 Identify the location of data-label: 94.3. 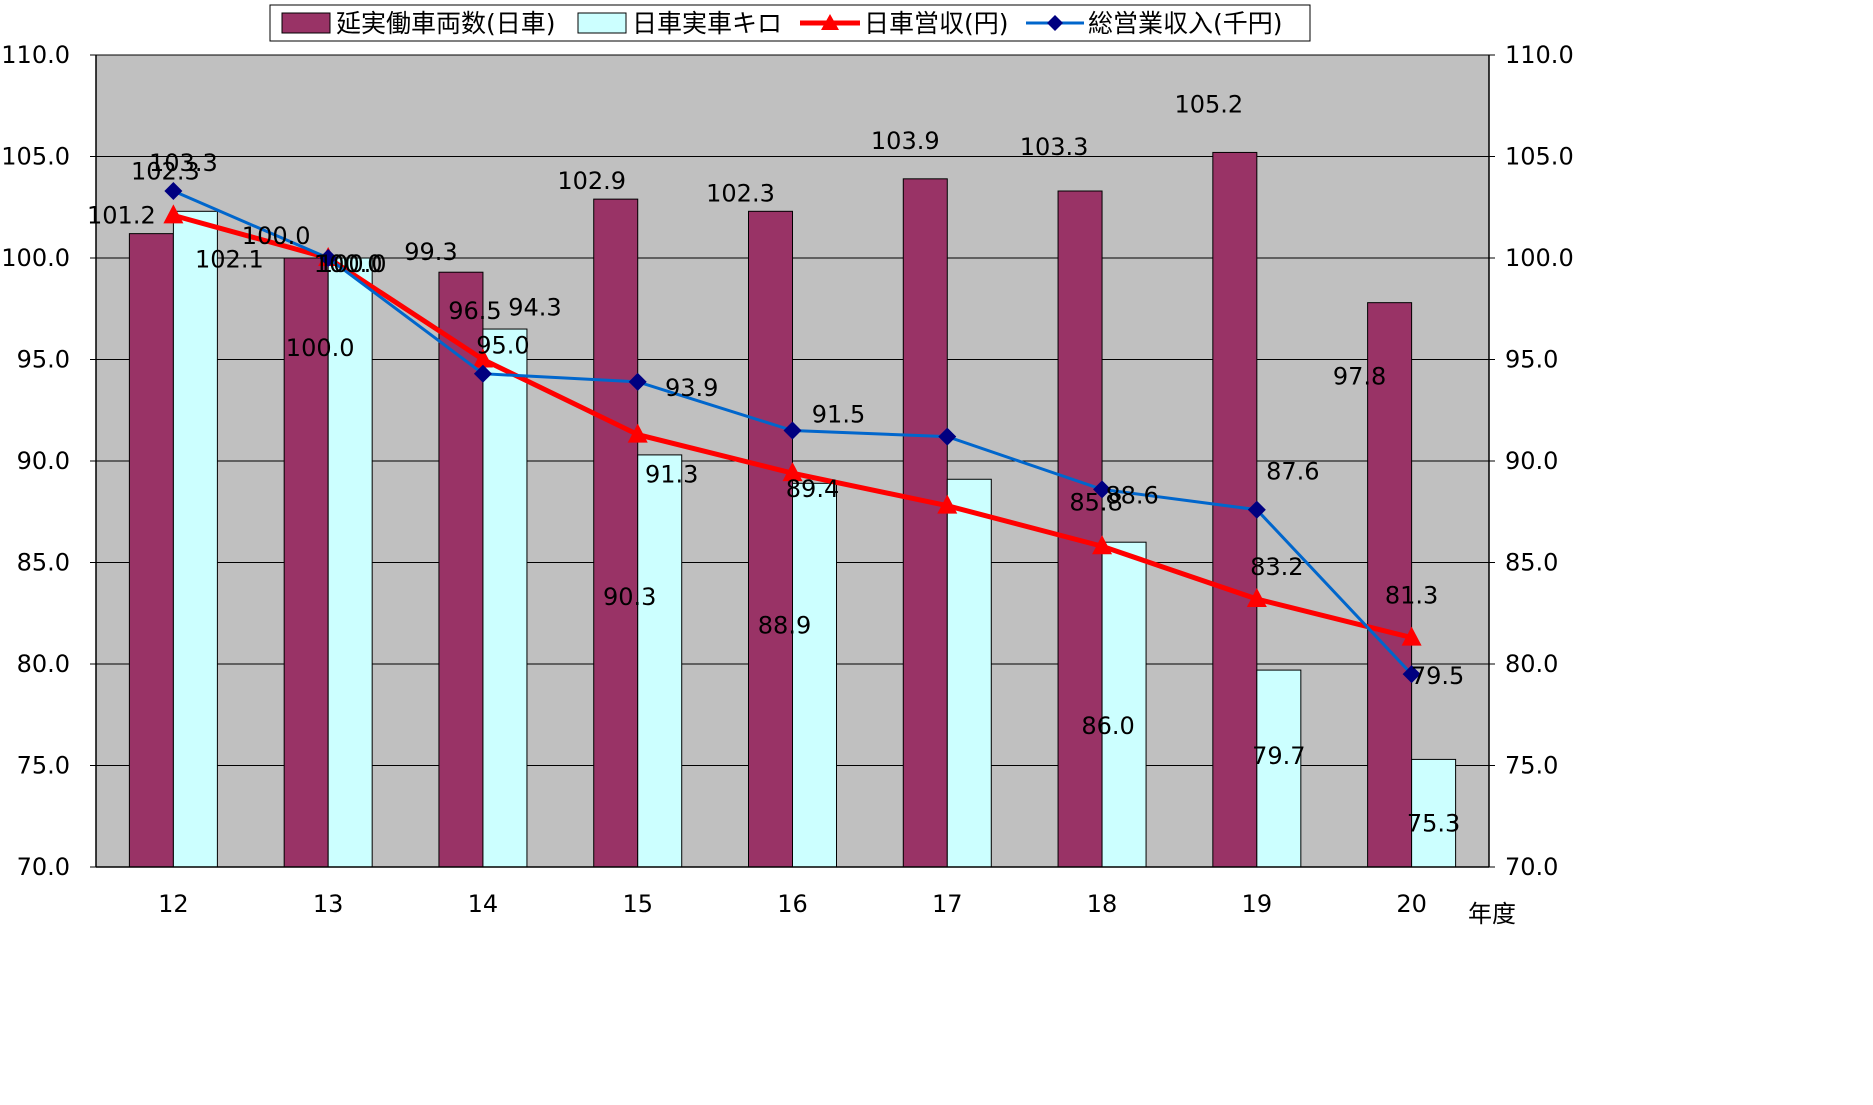
(534, 308).